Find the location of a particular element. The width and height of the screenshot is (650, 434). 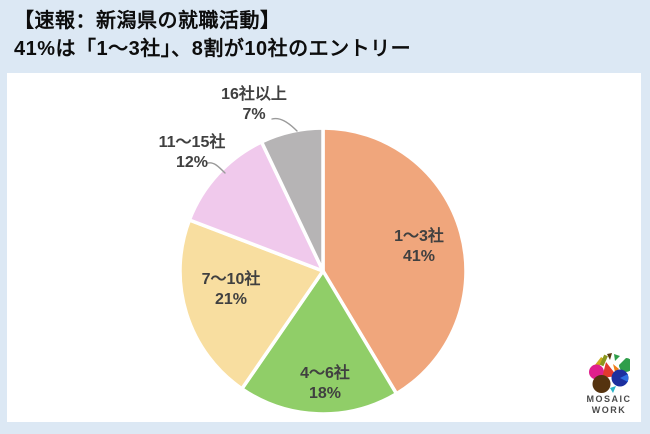

slice-label-name-1: 1〜3社 is located at coordinates (419, 235).